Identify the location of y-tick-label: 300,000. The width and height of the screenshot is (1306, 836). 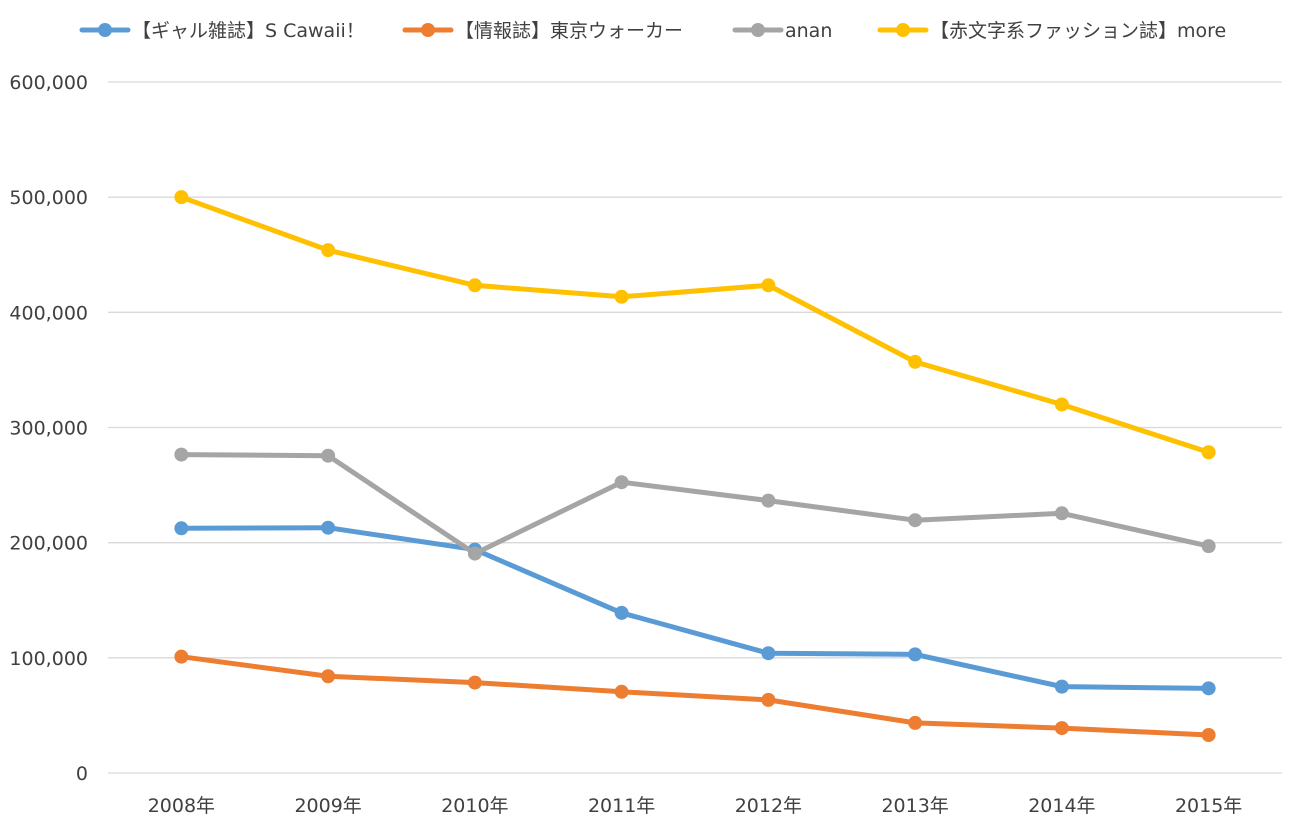
(48, 429).